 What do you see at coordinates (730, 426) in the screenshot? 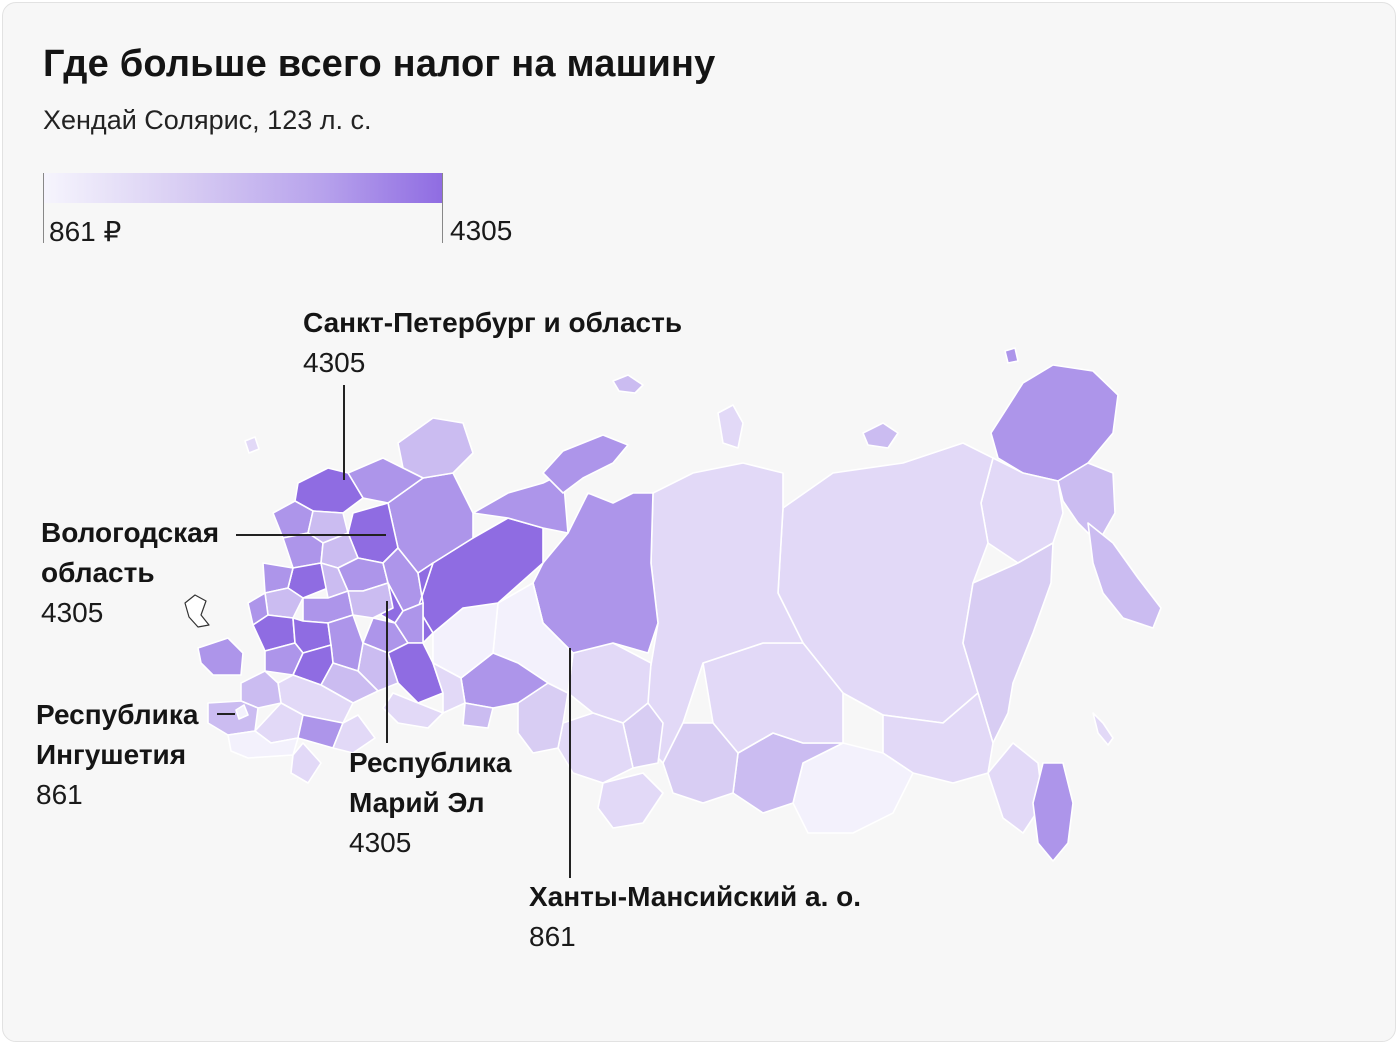
I see `region-severnaya-zemlya` at bounding box center [730, 426].